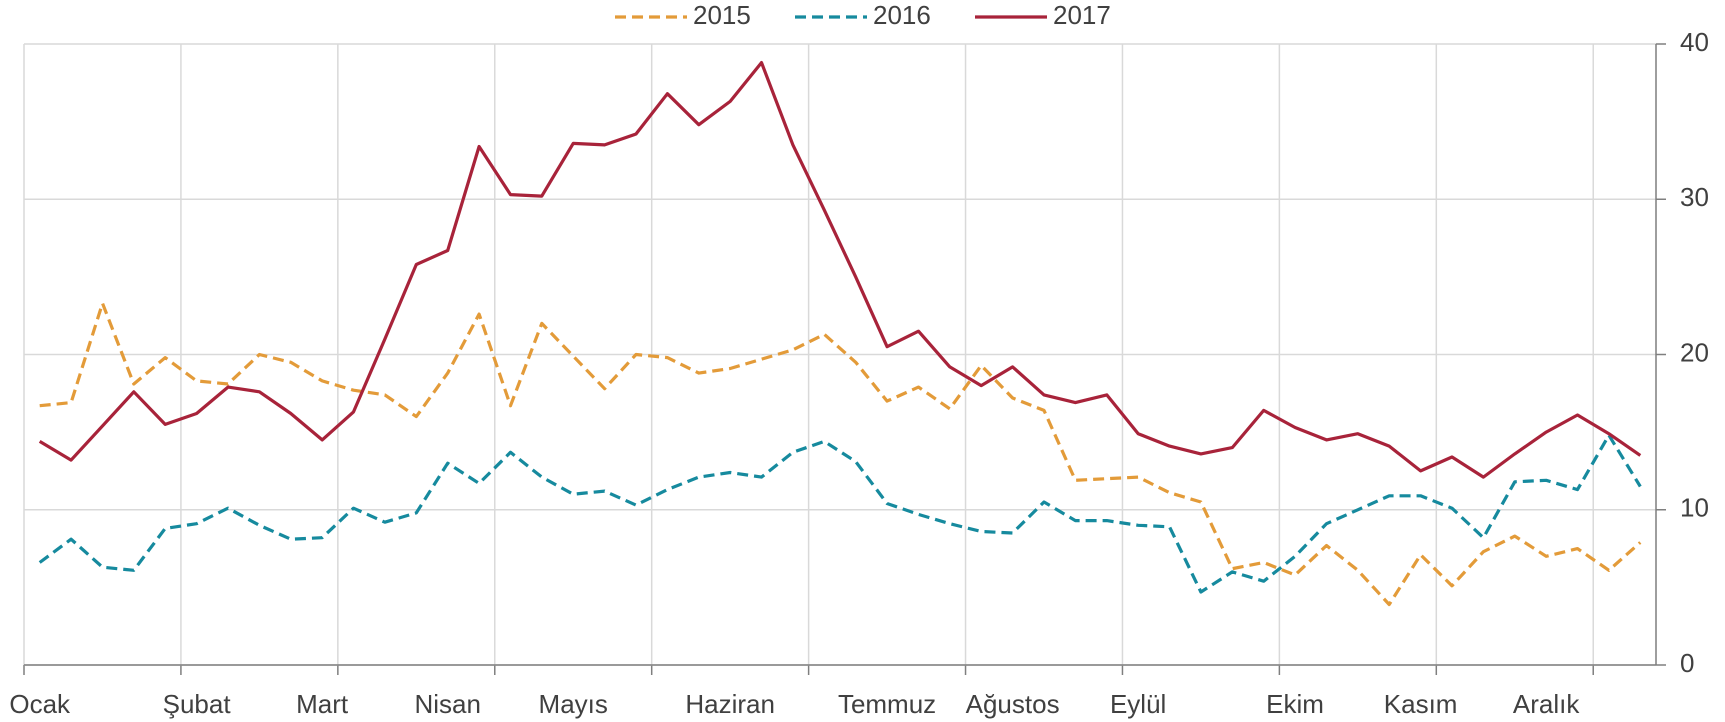  I want to click on x-tick-label: Şubat, so click(197, 704).